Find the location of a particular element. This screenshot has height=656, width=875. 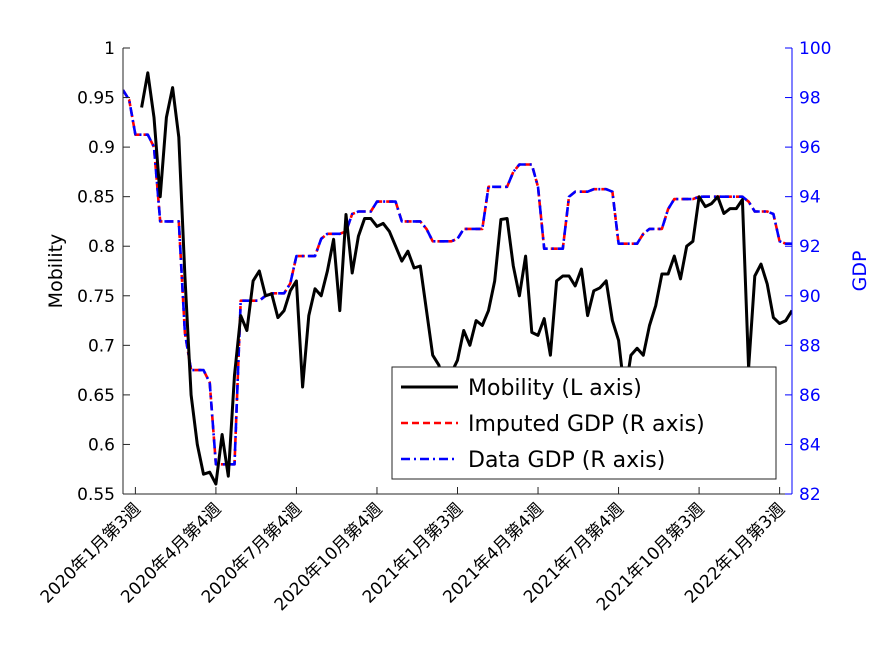

right-tick-label: 84 is located at coordinates (810, 445).